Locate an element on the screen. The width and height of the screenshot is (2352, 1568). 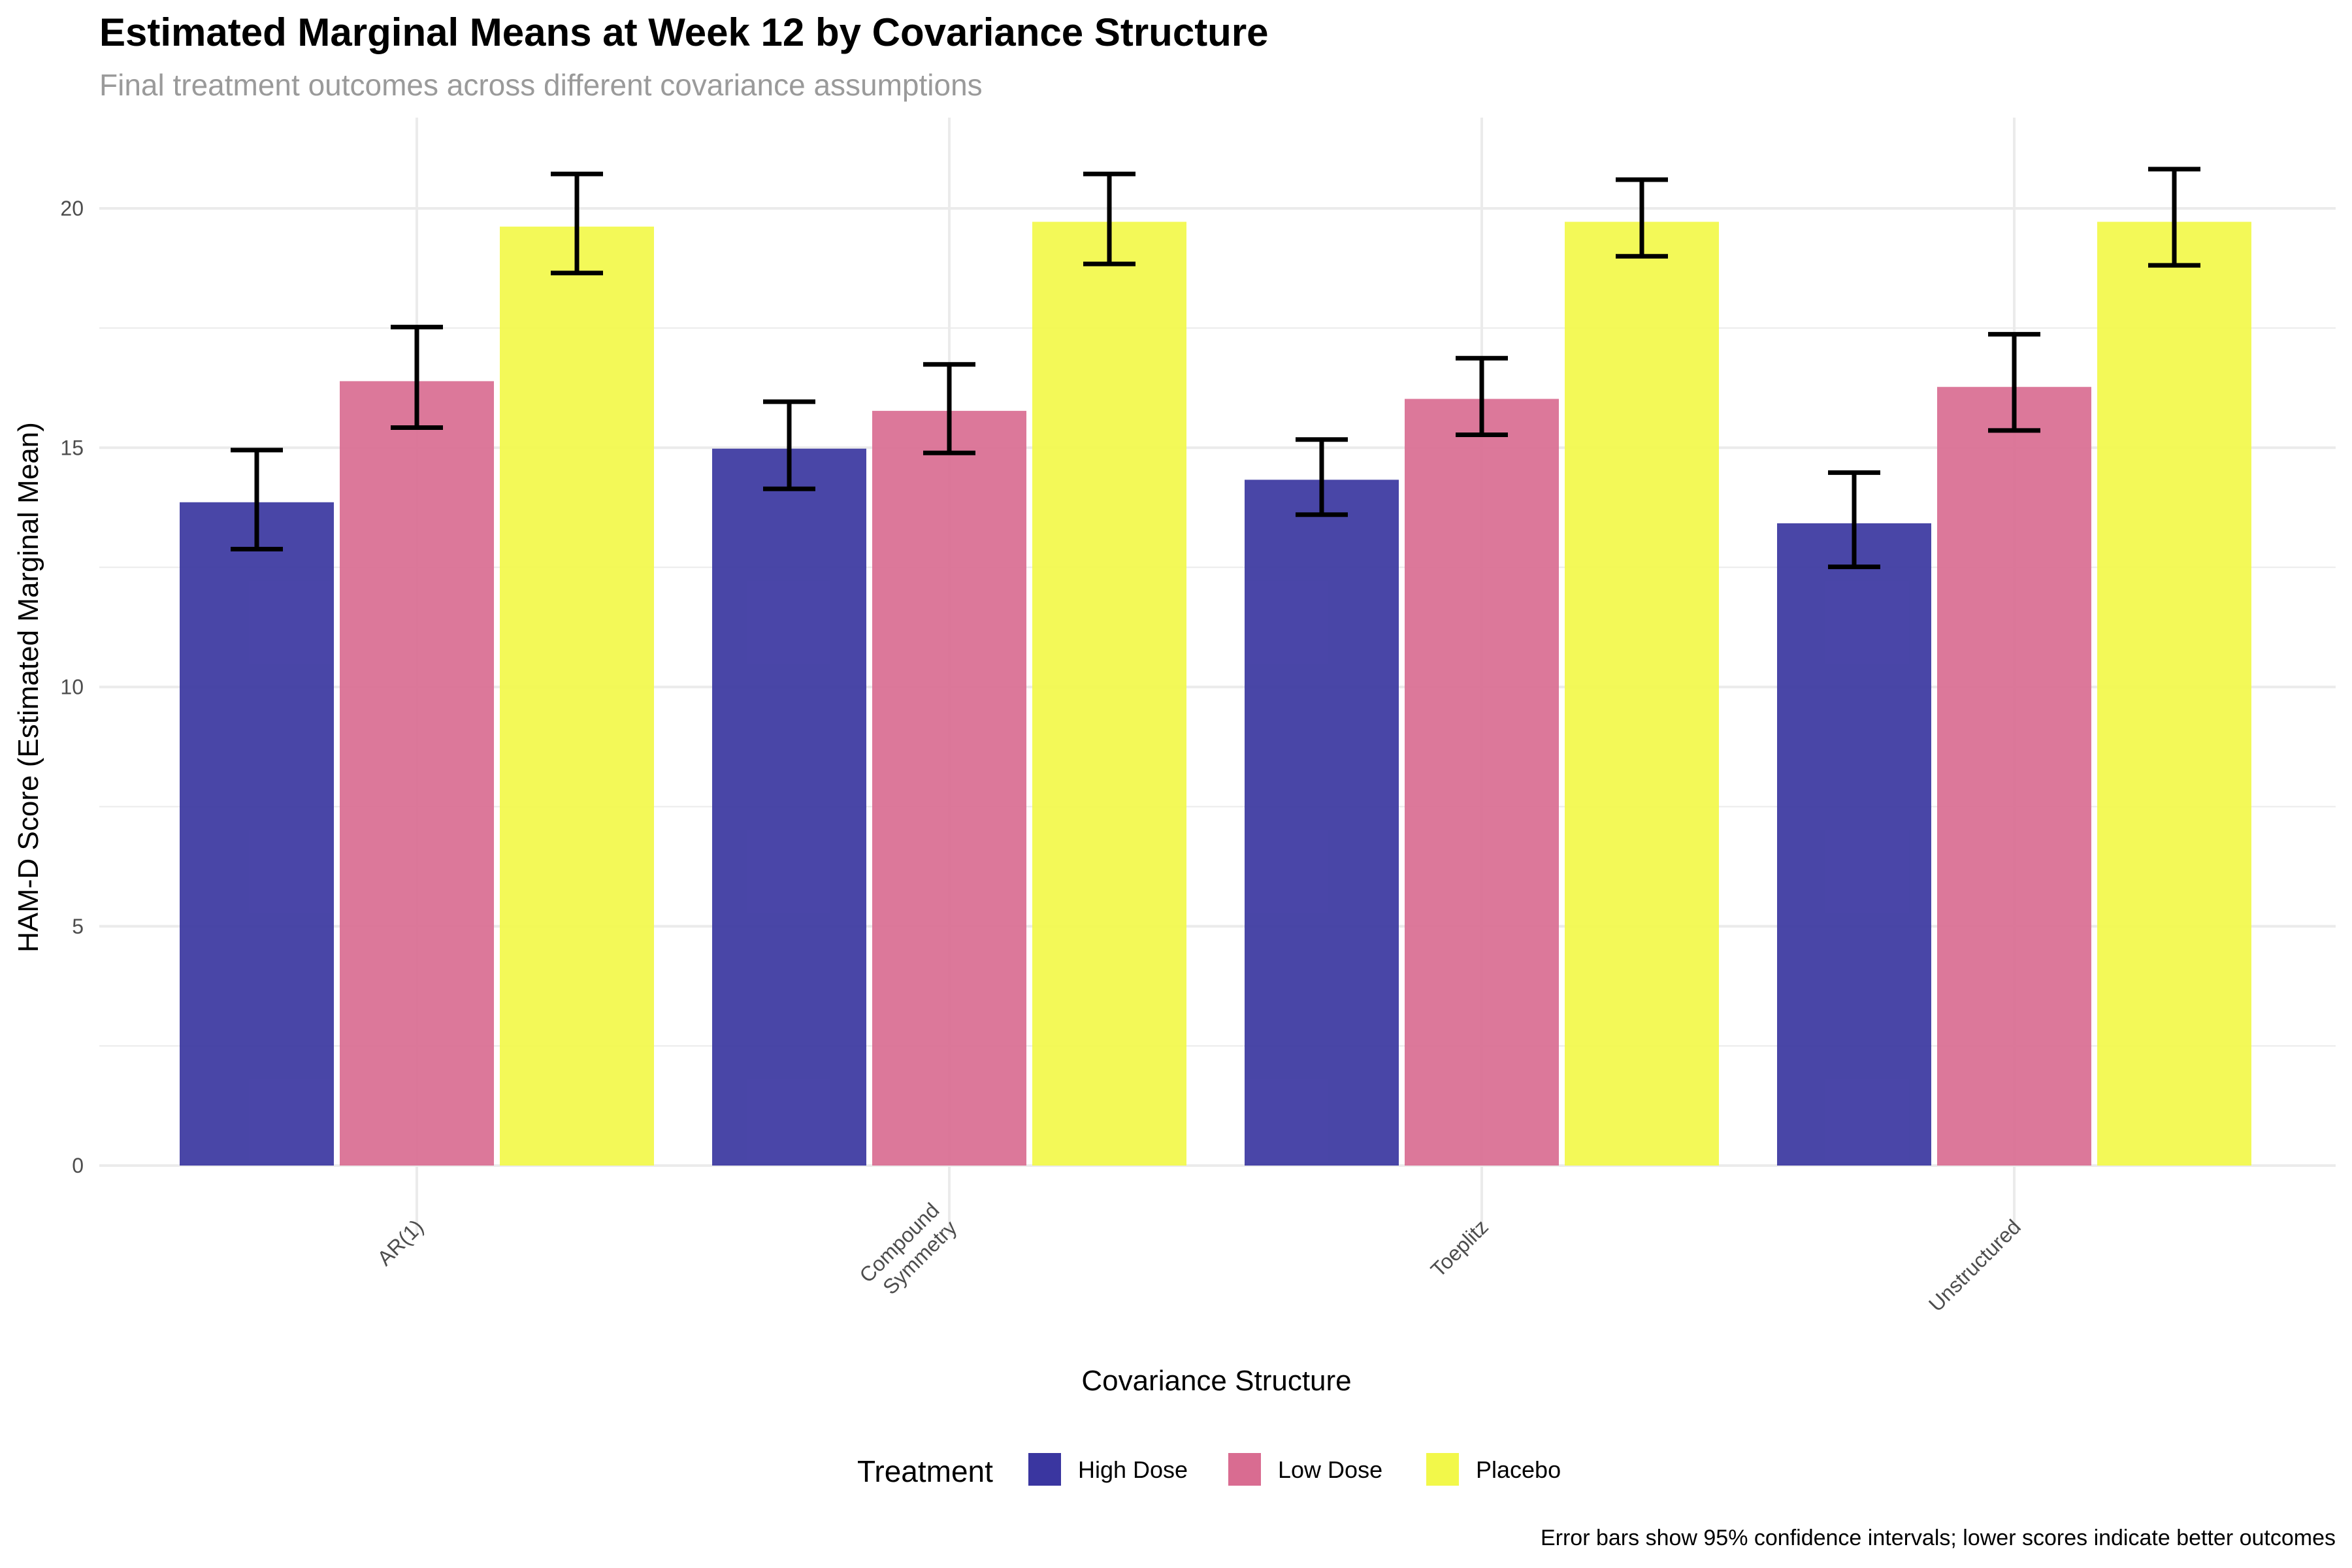
y-tick-label: 20 is located at coordinates (72, 208).